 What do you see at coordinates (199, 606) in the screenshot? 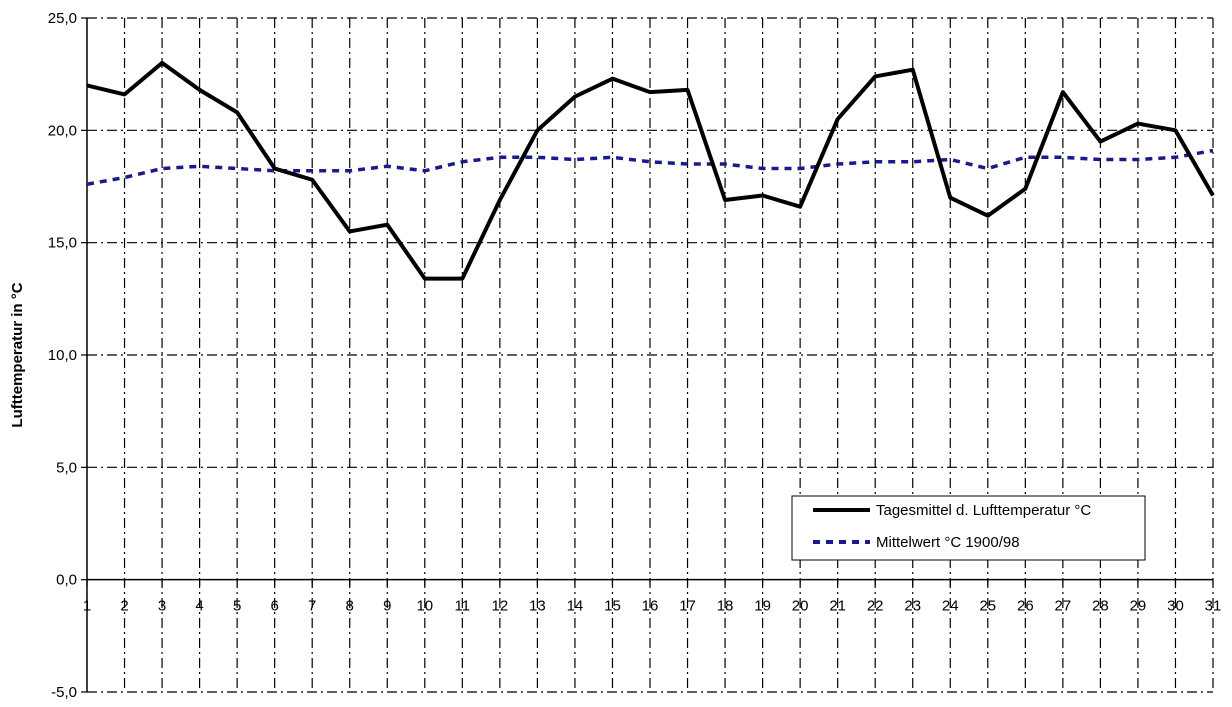
I see `x-tick-label: 4` at bounding box center [199, 606].